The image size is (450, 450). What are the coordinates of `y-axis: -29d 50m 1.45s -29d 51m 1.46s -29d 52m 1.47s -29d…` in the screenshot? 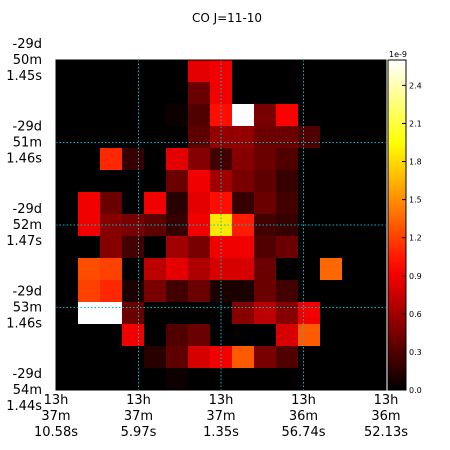 It's located at (24, 225).